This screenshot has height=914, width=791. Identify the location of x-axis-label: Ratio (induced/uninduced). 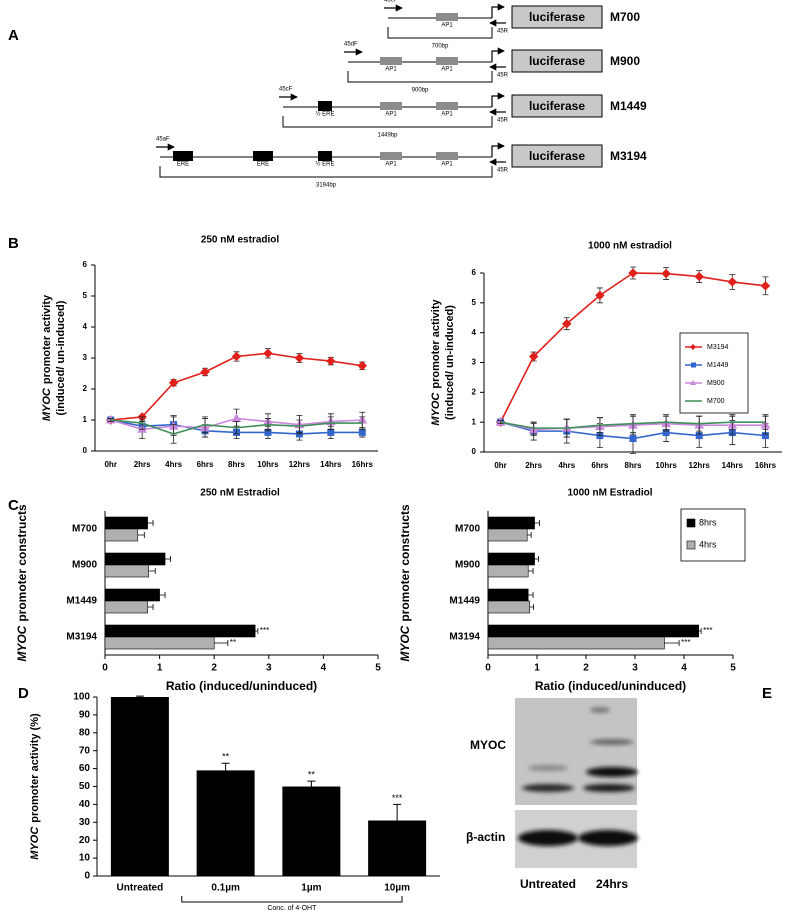
(610, 686).